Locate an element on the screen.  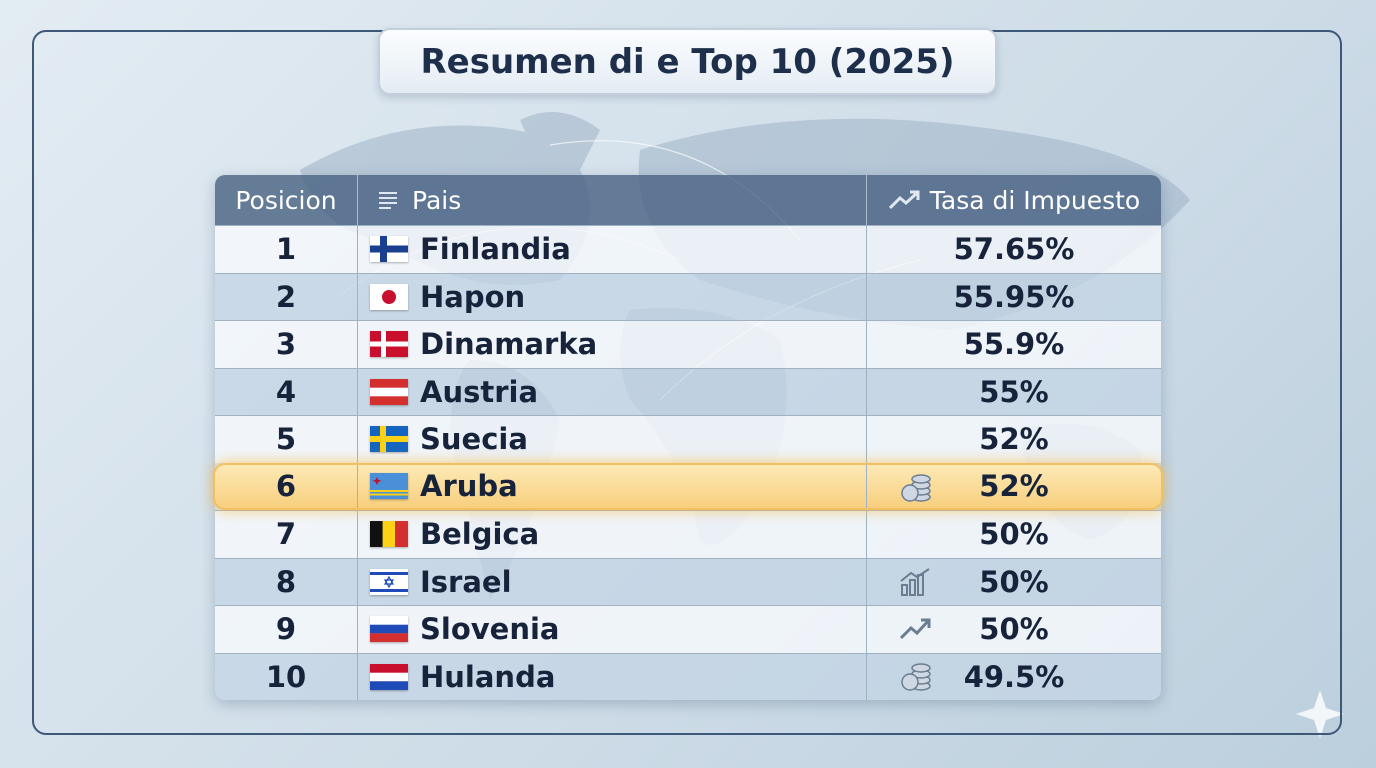
position: 9 is located at coordinates (286, 629).